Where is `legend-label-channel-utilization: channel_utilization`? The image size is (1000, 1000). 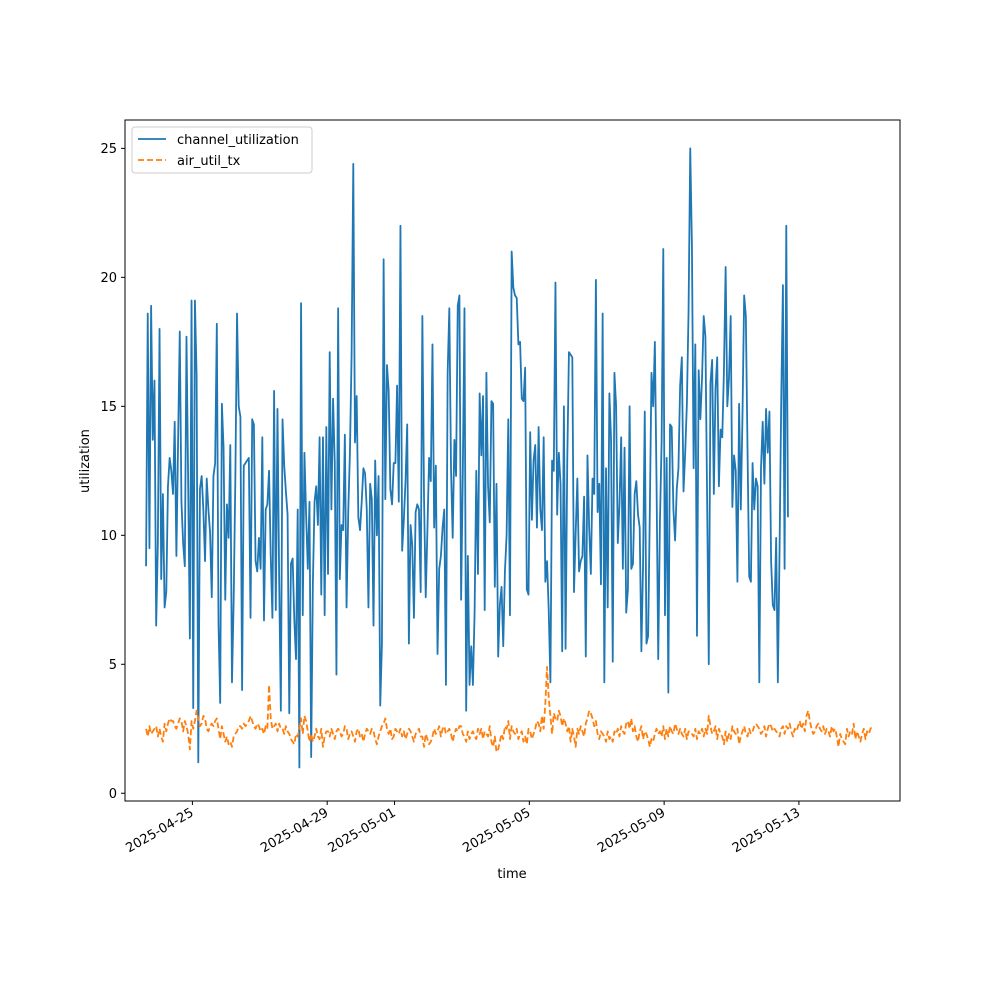 legend-label-channel-utilization: channel_utilization is located at coordinates (238, 140).